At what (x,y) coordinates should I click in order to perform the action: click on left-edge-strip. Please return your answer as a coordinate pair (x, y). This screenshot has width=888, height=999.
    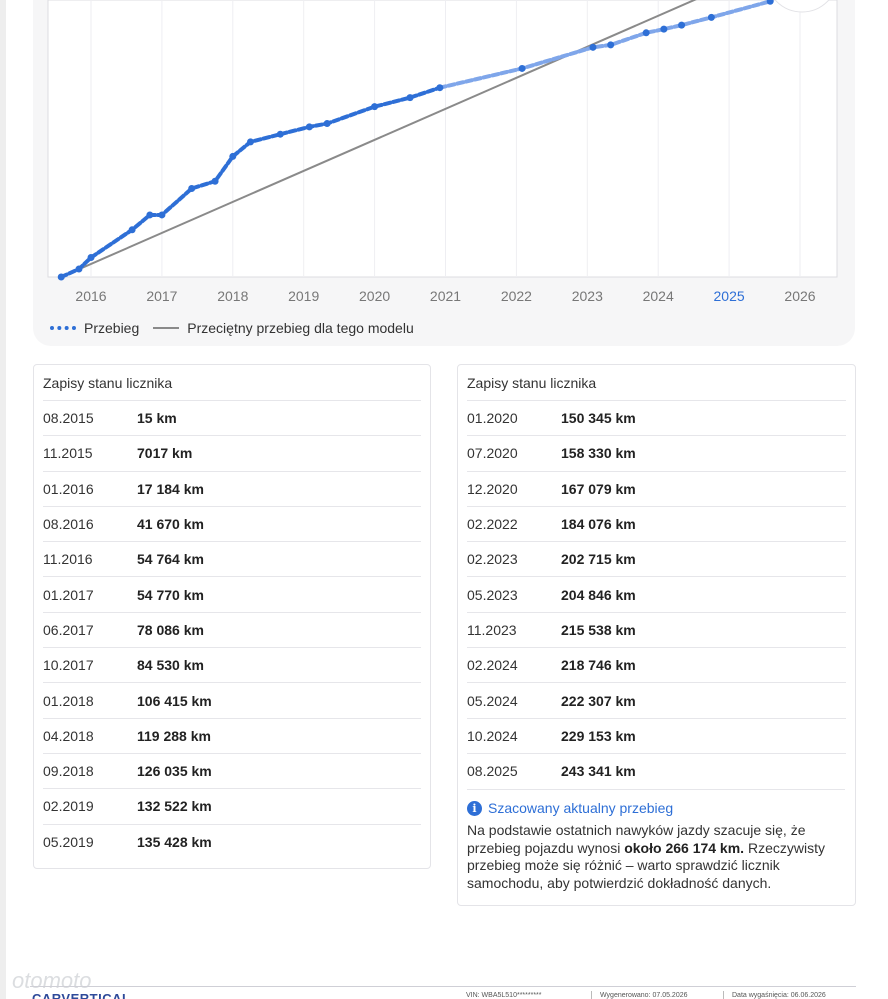
    Looking at the image, I should click on (3, 499).